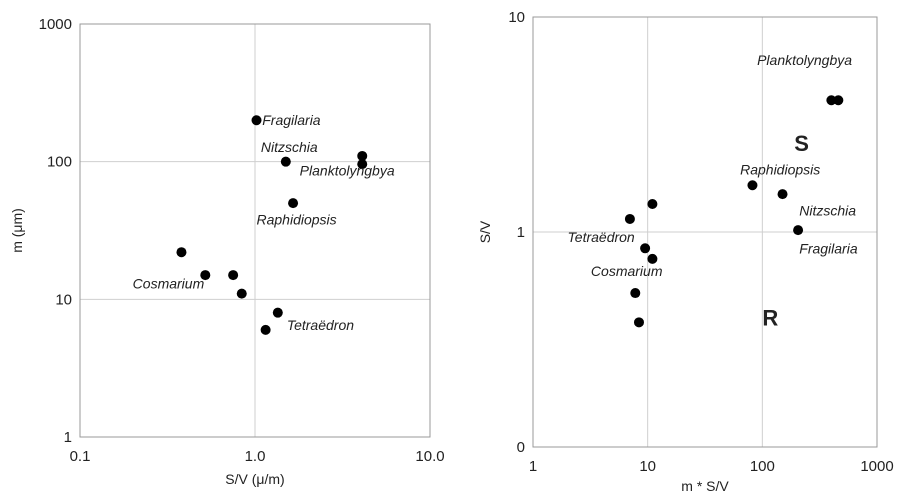  What do you see at coordinates (705, 486) in the screenshot?
I see `x-axis-label: m * S/V` at bounding box center [705, 486].